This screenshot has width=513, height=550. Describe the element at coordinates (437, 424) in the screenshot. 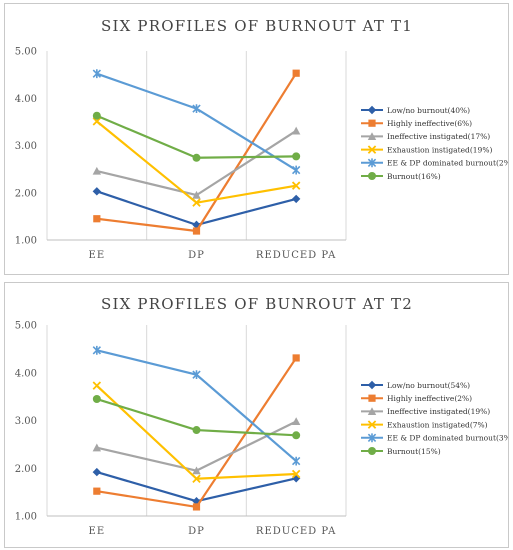

I see `legend-label: Exhaustion instigated(7%)` at that location.